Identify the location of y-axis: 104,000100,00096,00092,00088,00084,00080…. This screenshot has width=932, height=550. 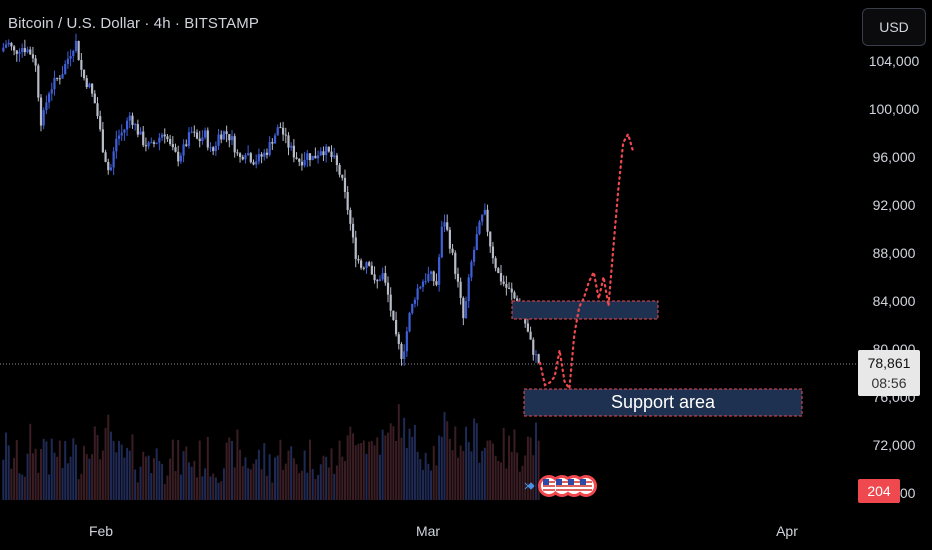
(894, 277).